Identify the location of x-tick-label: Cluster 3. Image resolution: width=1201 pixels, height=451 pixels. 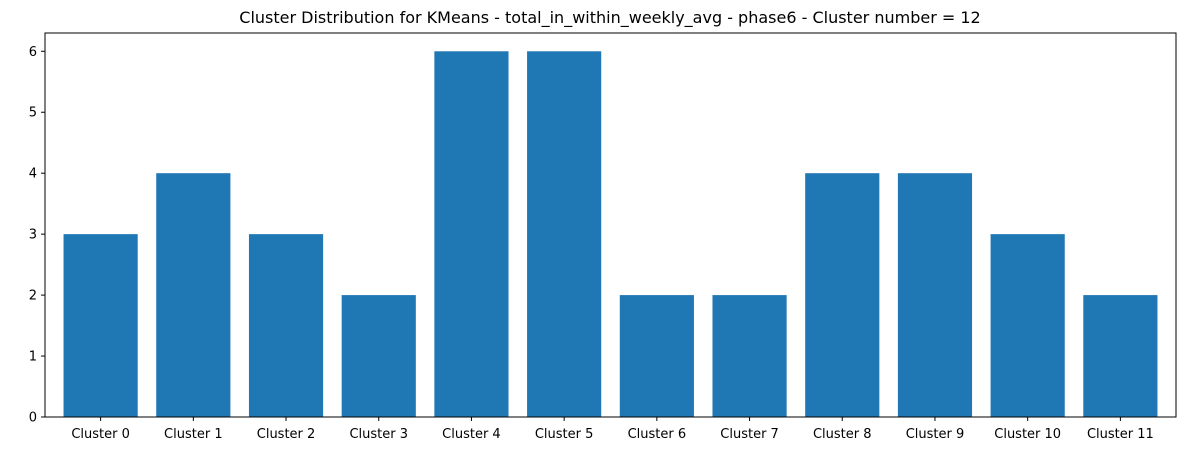
(378, 434).